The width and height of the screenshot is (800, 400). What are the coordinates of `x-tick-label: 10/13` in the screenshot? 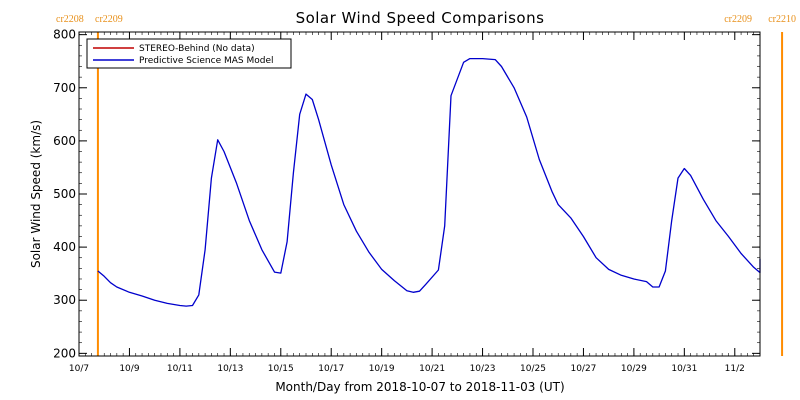 It's located at (230, 369).